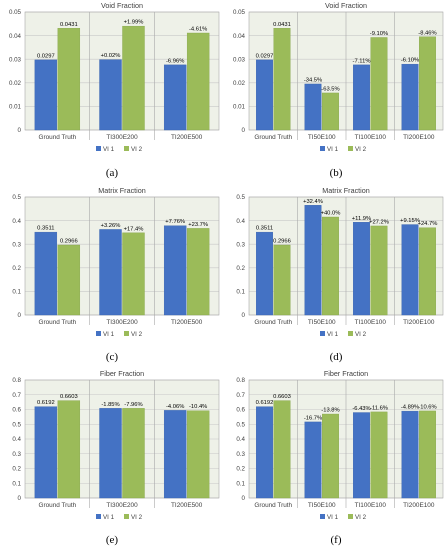 The image size is (447, 550). Describe the element at coordinates (110, 405) in the screenshot. I see `data-label: -1.85%` at that location.